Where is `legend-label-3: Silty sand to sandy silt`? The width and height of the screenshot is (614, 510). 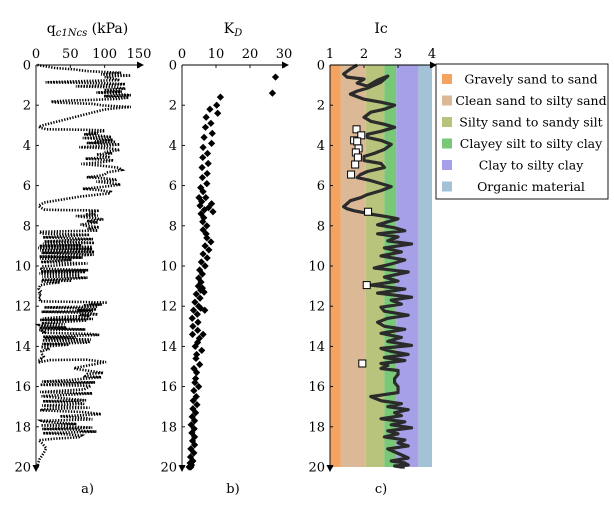
legend-label-3: Silty sand to sandy silt is located at coordinates (530, 122).